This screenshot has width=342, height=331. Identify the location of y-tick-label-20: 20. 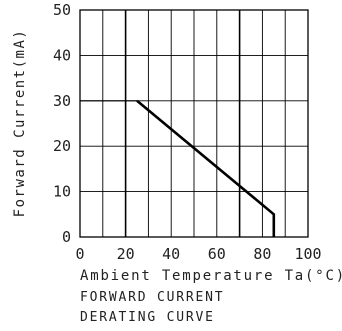
(62, 146).